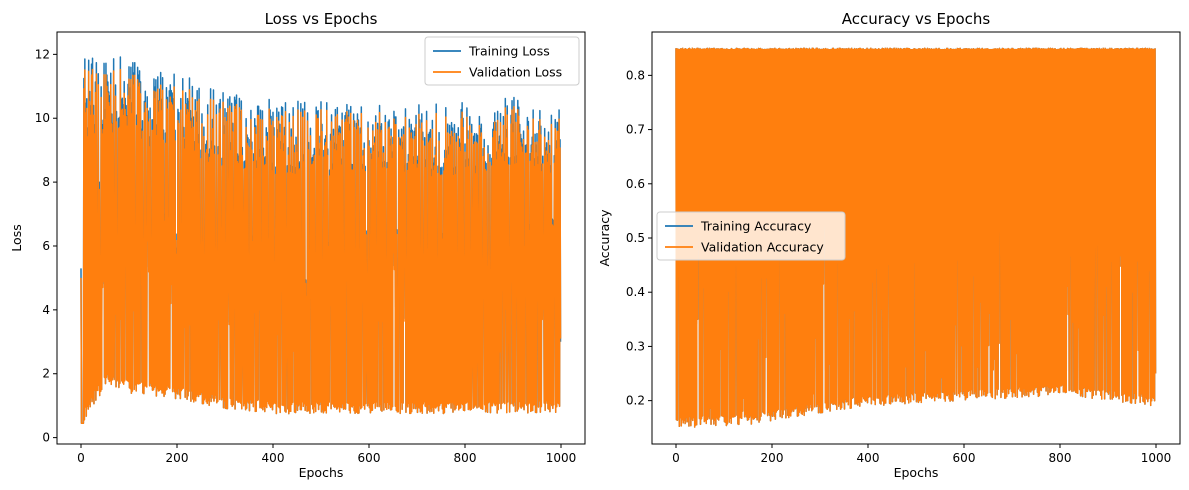 The width and height of the screenshot is (1189, 490). Describe the element at coordinates (916, 472) in the screenshot. I see `accuracy-x-axis-label: Epochs` at that location.